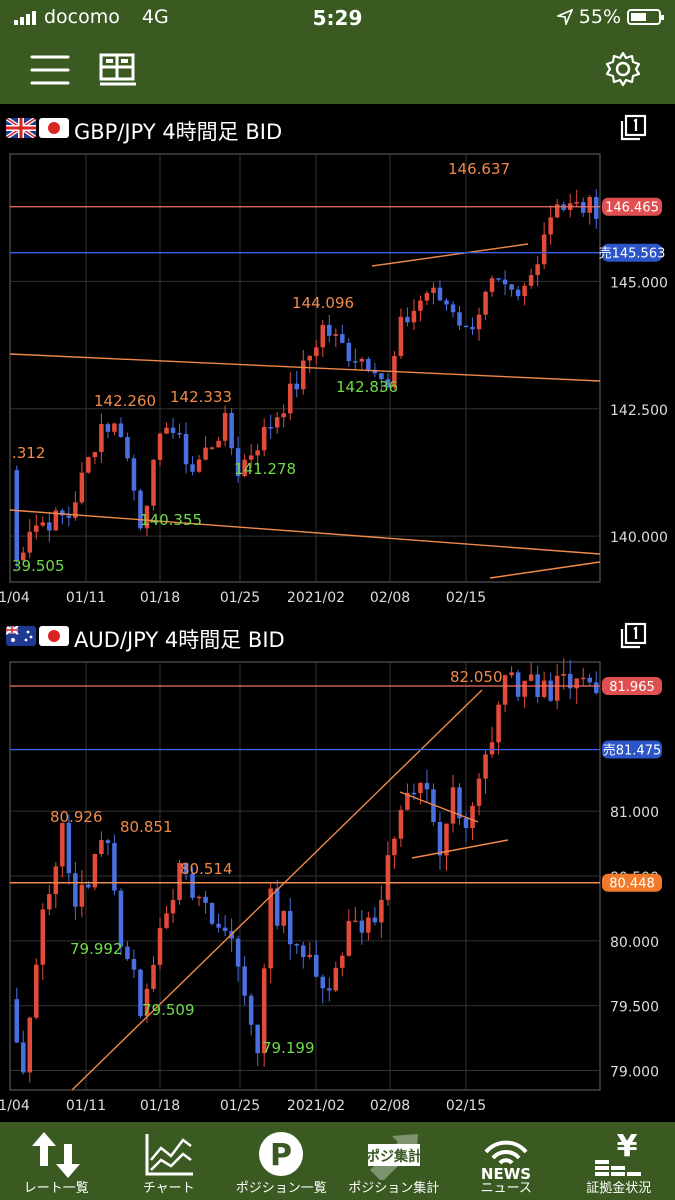 The width and height of the screenshot is (675, 1200). I want to click on current-price-tag: 81.965, so click(632, 685).